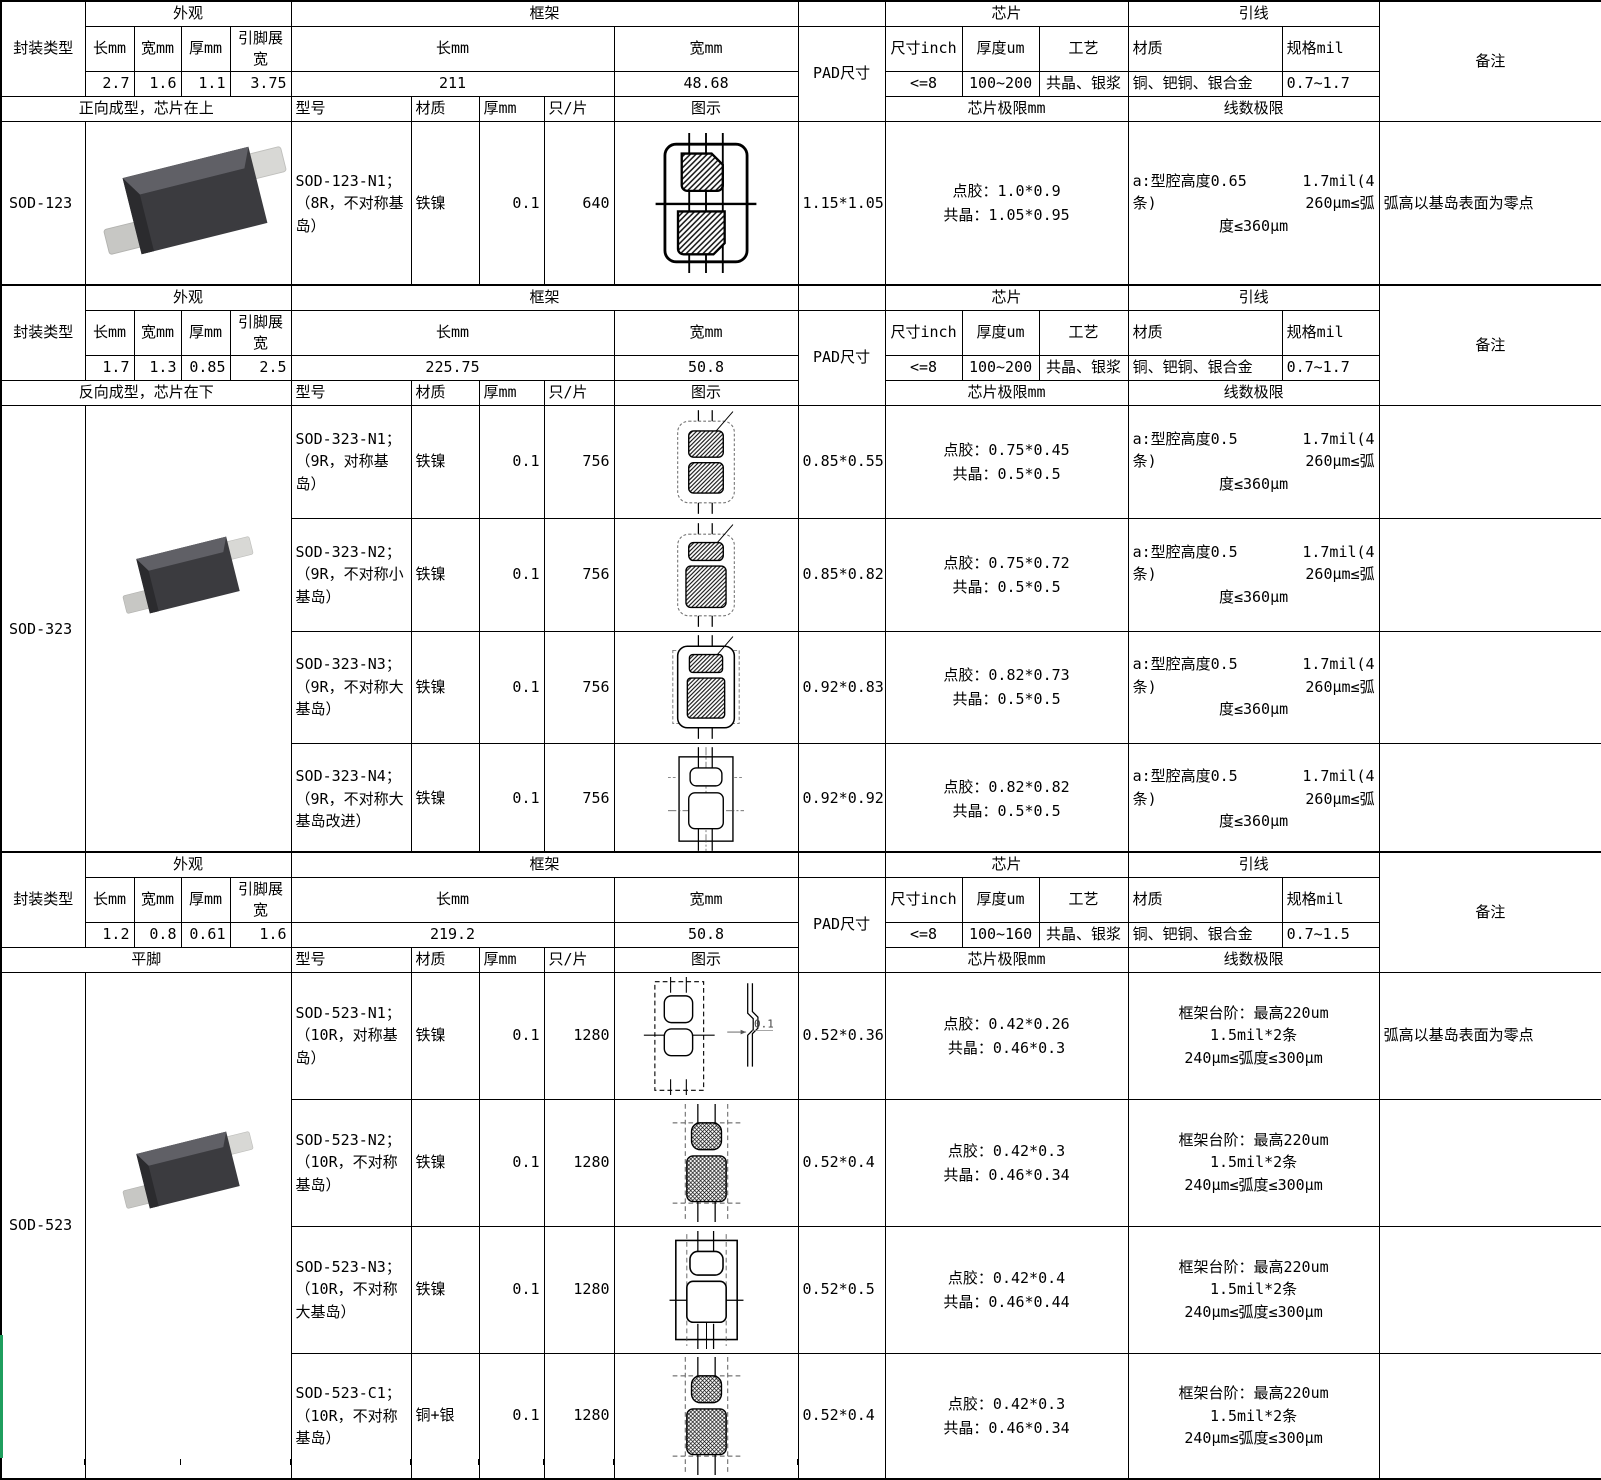  What do you see at coordinates (1006, 864) in the screenshot?
I see `header-chip: 芯片` at bounding box center [1006, 864].